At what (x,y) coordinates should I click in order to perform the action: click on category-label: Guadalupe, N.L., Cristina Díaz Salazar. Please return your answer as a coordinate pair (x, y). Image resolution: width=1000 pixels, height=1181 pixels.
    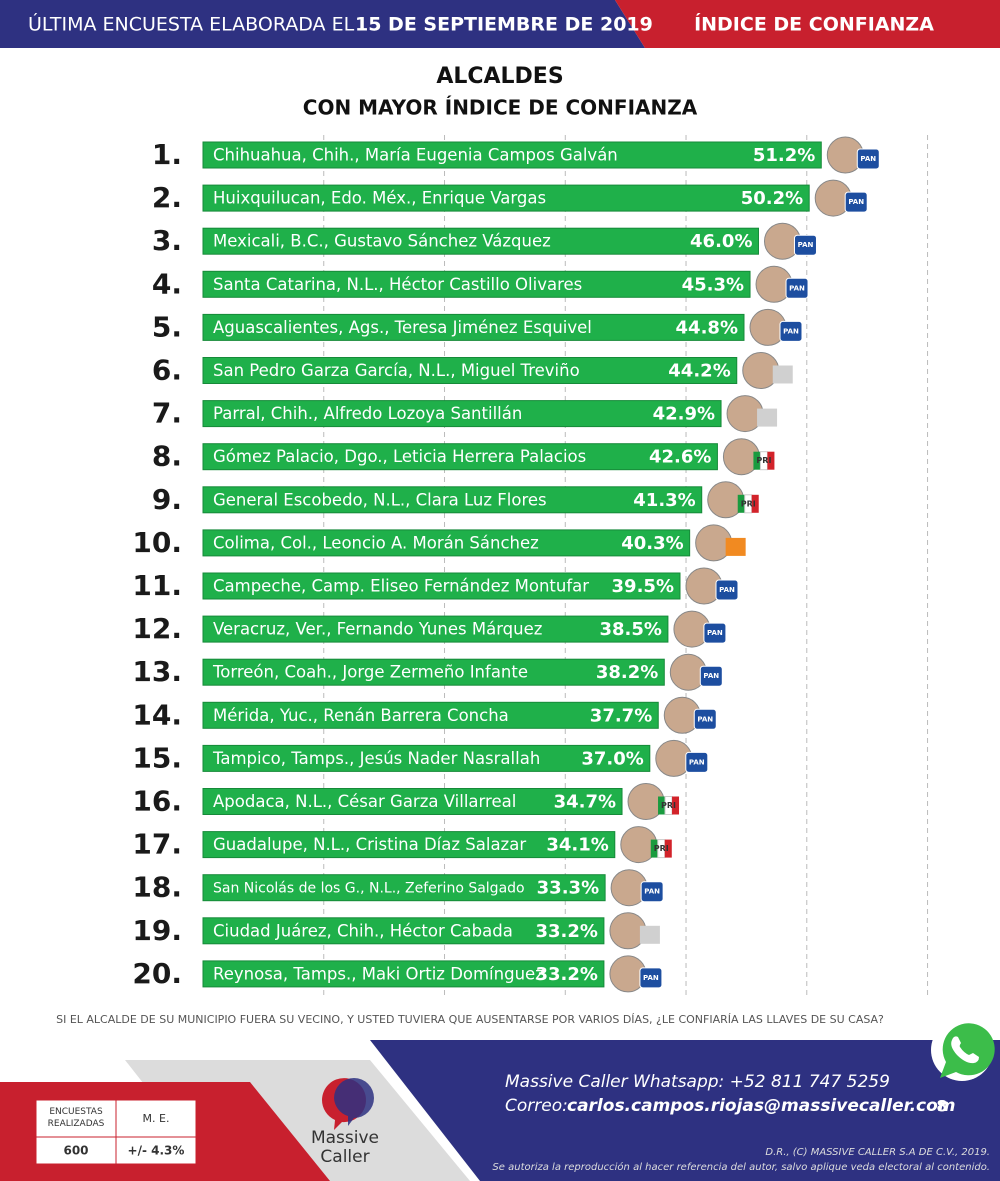
    Looking at the image, I should click on (369, 844).